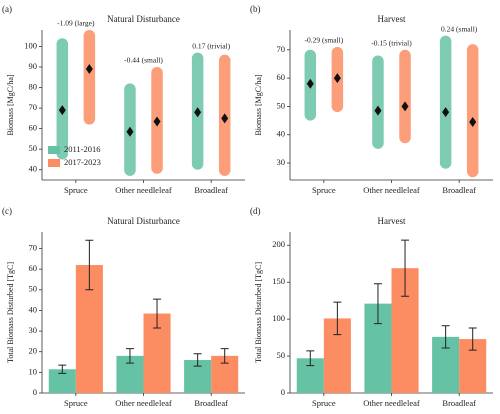 This screenshot has height=414, width=500. What do you see at coordinates (459, 28) in the screenshot?
I see `effect-size: 0.24 (small)` at bounding box center [459, 28].